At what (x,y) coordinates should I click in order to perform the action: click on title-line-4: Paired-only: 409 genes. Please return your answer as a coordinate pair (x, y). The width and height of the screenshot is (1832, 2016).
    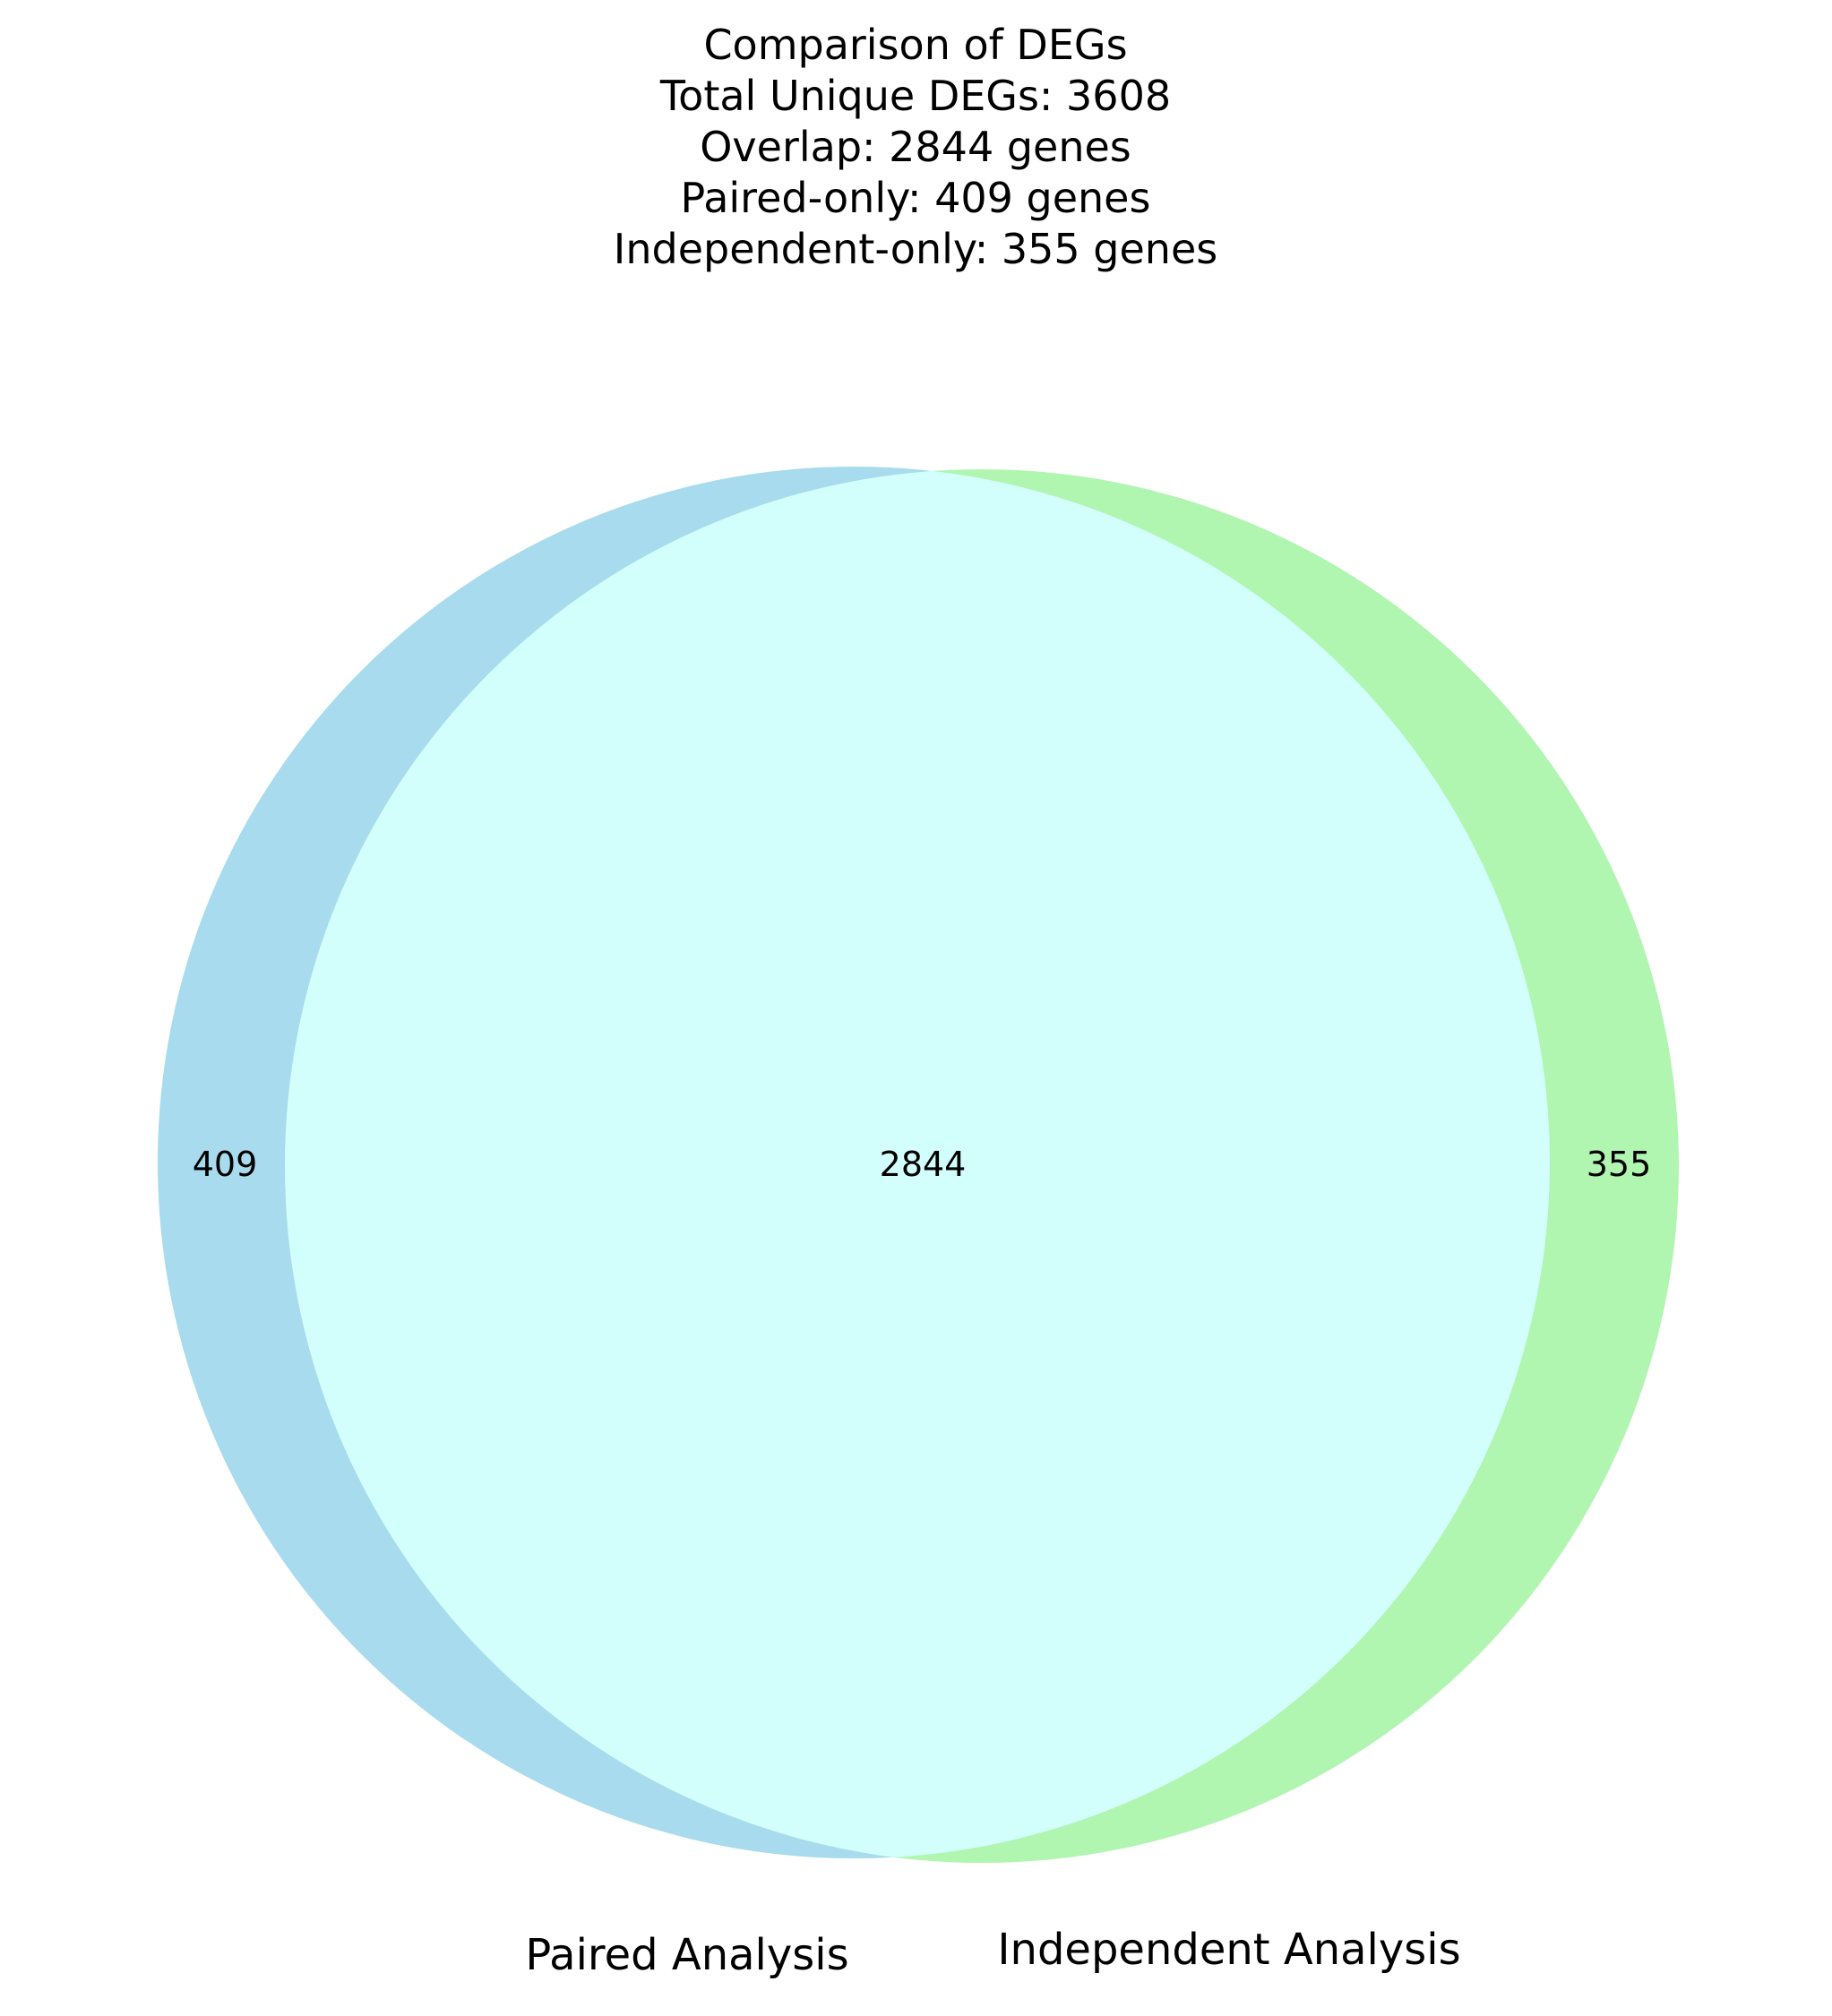
    Looking at the image, I should click on (916, 198).